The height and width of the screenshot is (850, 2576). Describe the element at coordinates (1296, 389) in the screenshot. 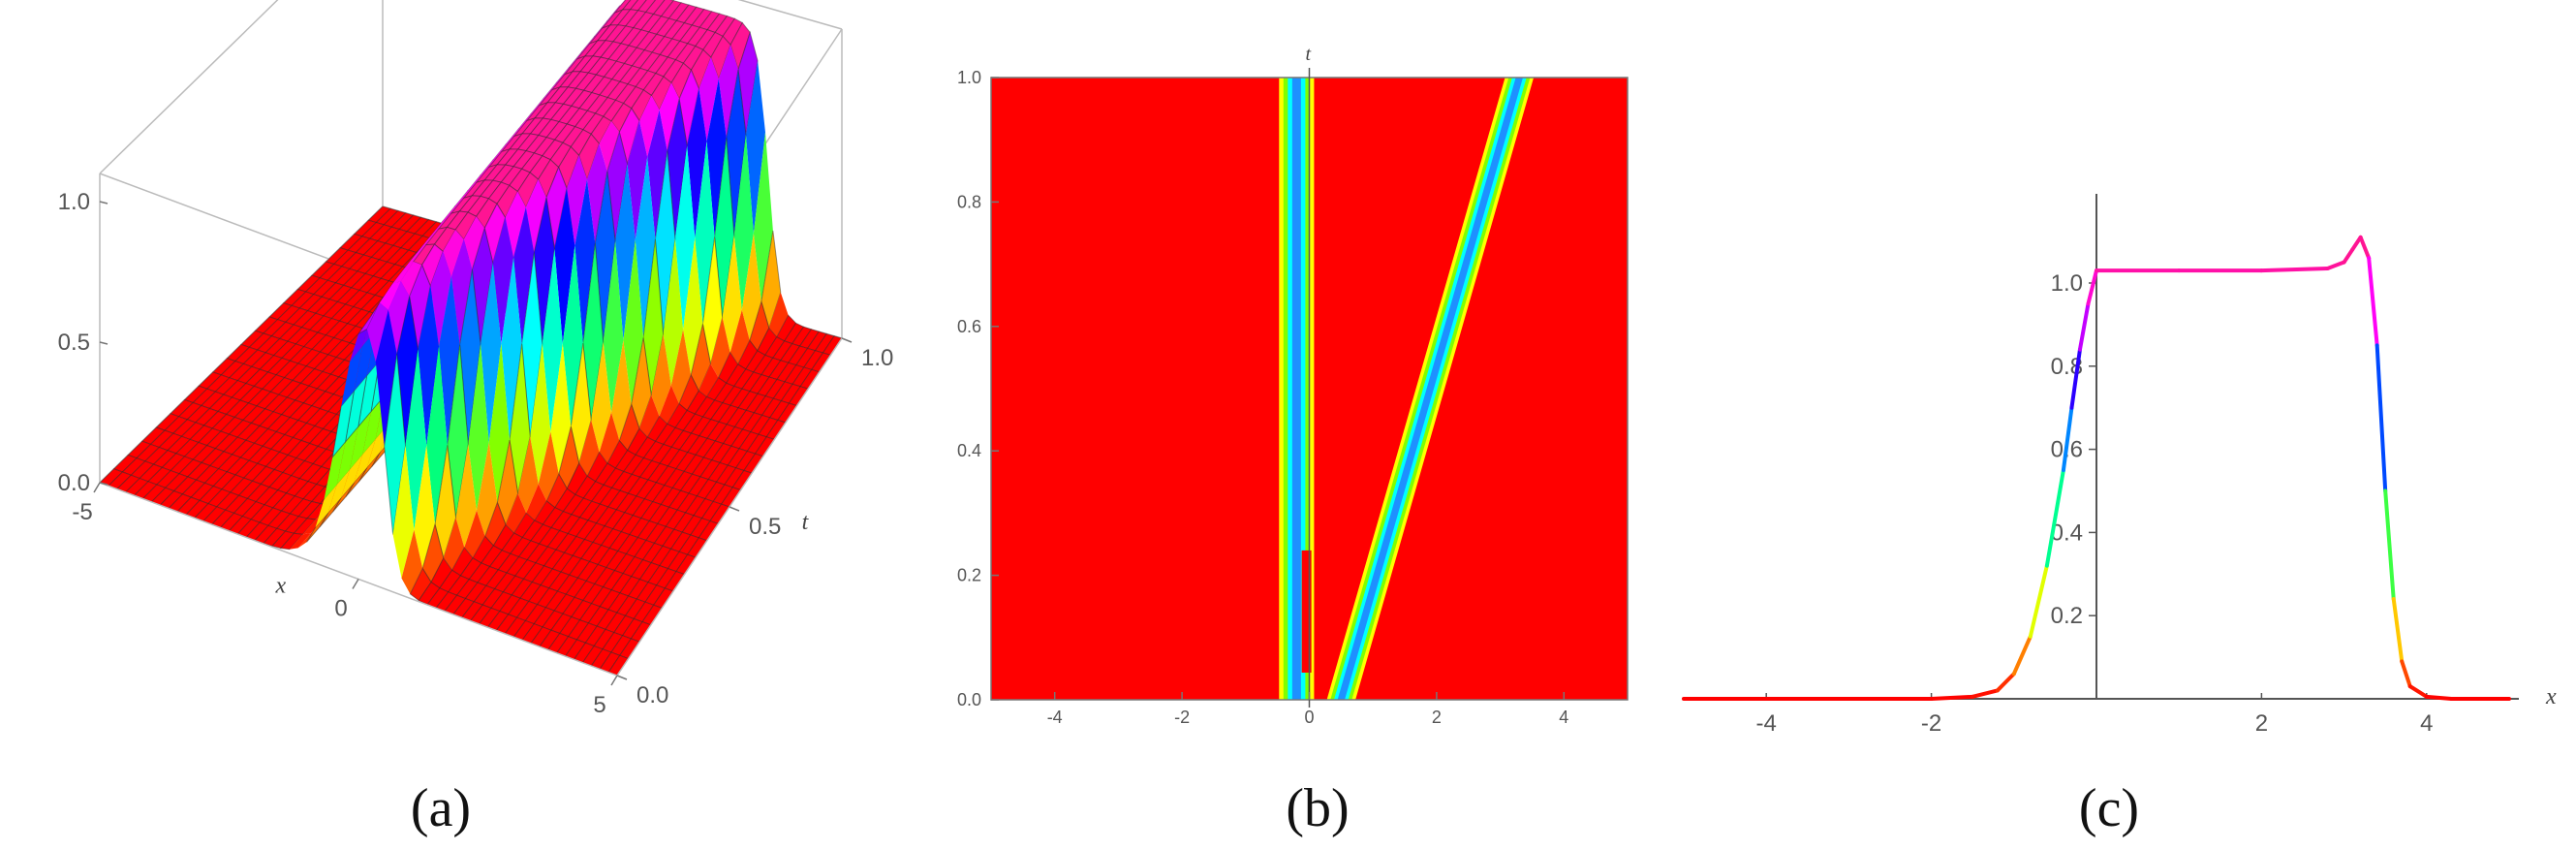

I see `contour-band-left` at that location.